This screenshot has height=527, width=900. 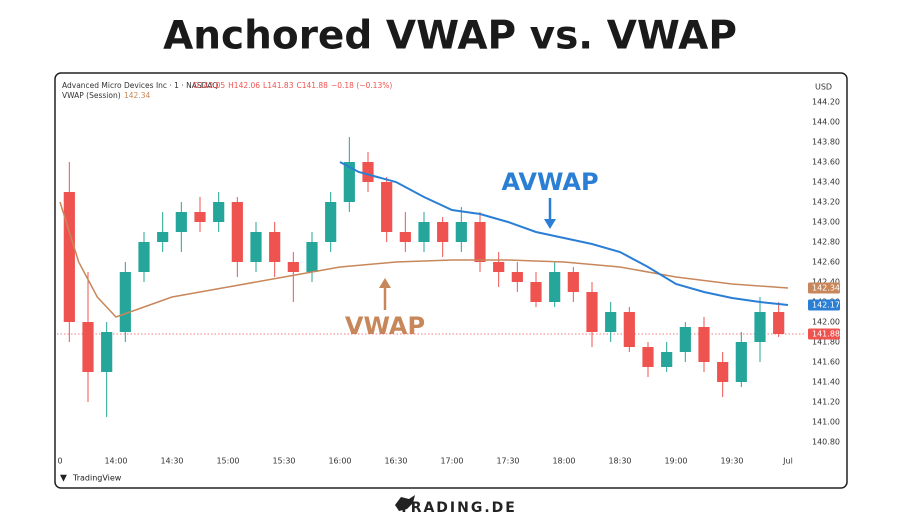 What do you see at coordinates (826, 122) in the screenshot?
I see `y-tick-label: 144.00` at bounding box center [826, 122].